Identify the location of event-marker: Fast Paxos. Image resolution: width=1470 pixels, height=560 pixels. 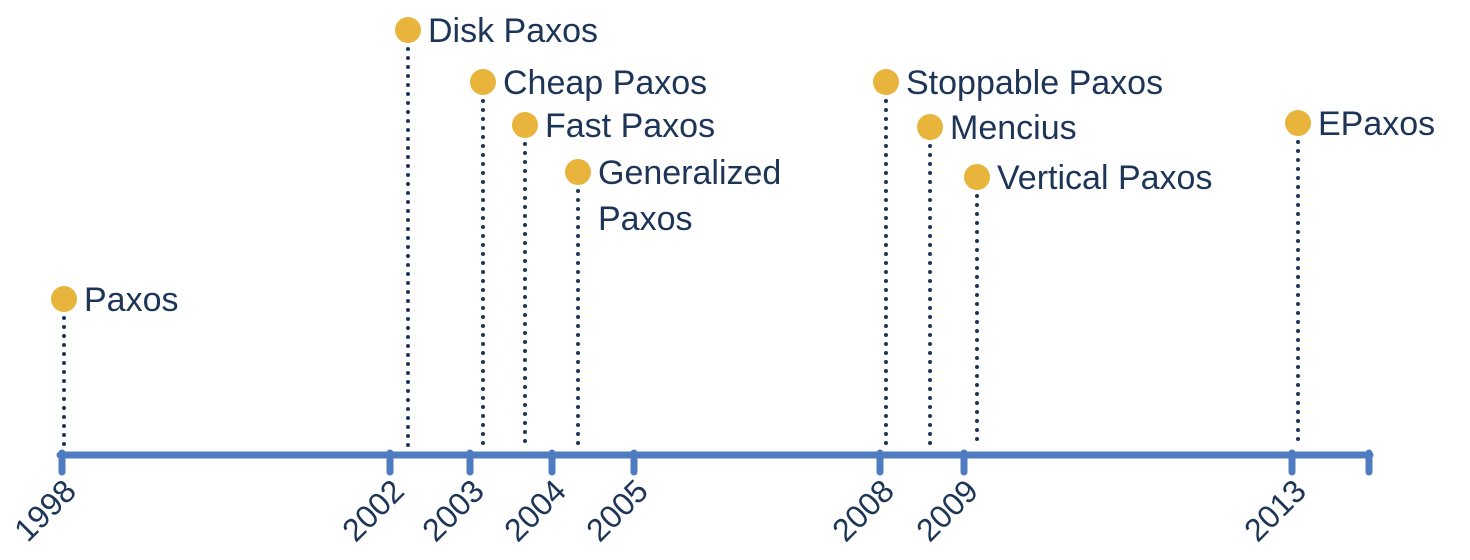
(613, 126).